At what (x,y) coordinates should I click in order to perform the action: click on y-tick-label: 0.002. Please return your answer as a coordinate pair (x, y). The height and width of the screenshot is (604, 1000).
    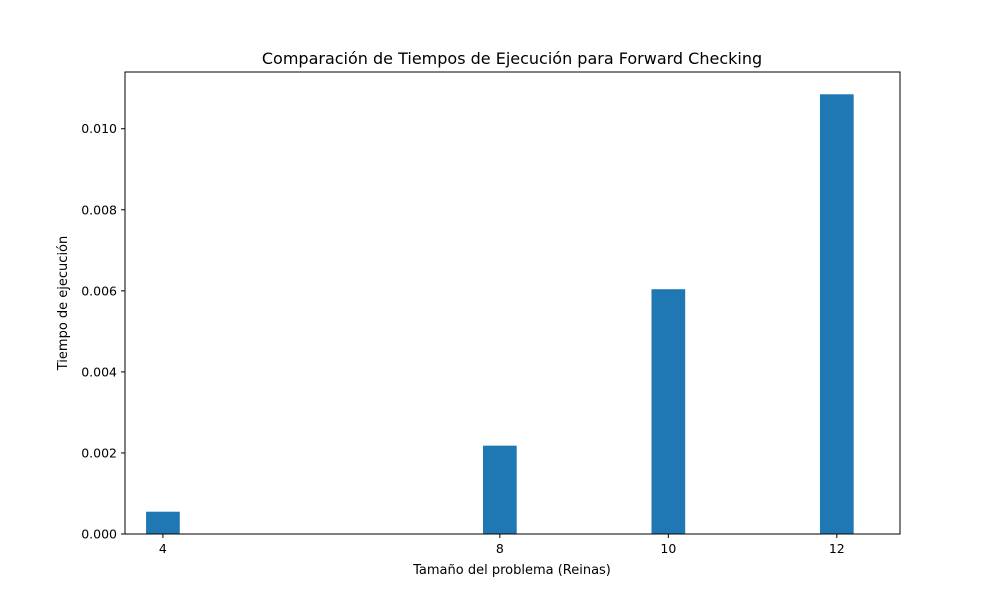
    Looking at the image, I should click on (99, 452).